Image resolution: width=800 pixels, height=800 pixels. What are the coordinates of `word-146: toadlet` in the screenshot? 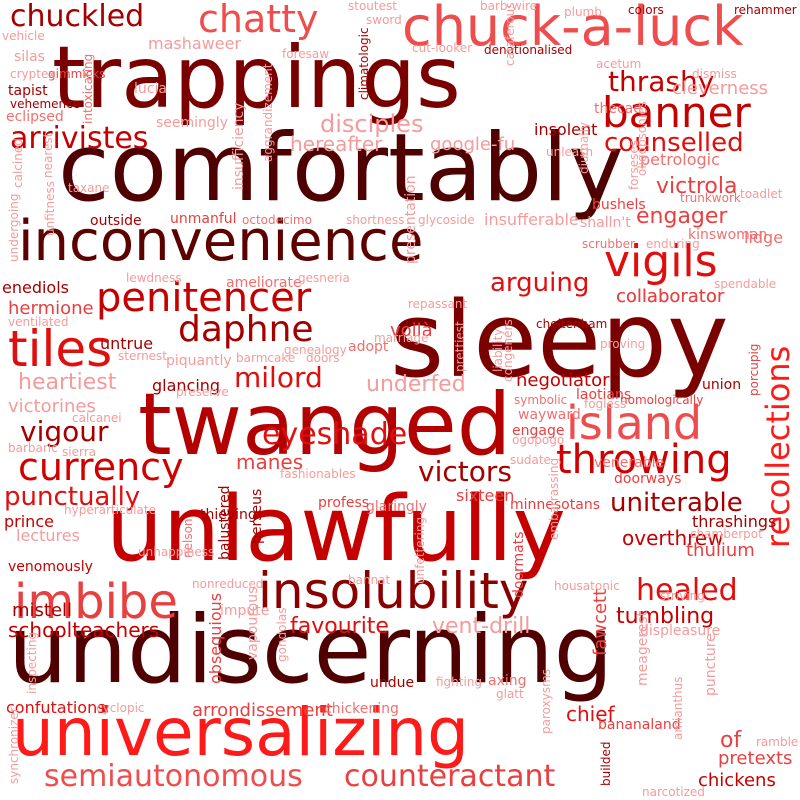 It's located at (761, 194).